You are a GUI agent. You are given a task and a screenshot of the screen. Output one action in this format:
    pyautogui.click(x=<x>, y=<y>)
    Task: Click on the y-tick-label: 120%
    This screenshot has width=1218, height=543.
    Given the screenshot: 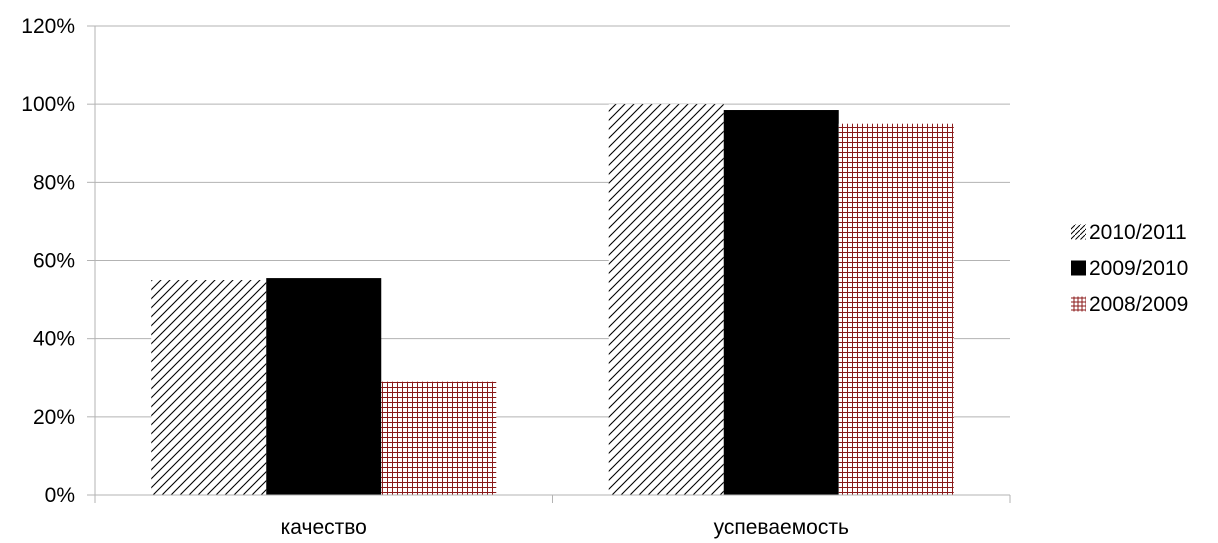 What is the action you would take?
    pyautogui.click(x=48, y=26)
    